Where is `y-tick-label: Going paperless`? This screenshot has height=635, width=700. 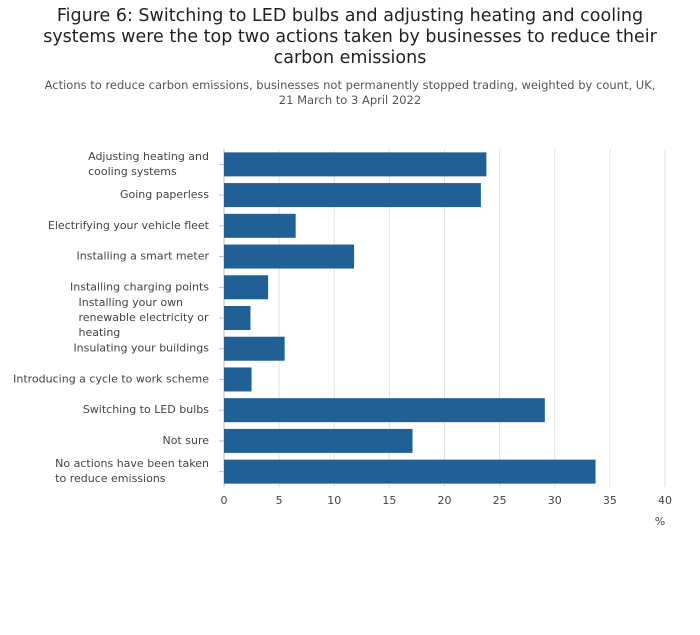
y-tick-label: Going paperless is located at coordinates (164, 194).